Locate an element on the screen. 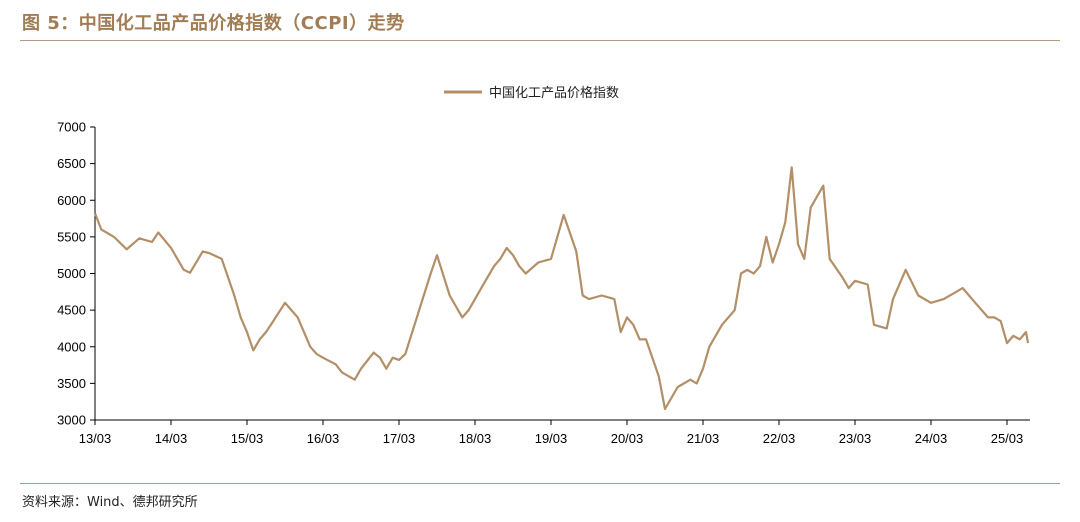  x-tick-label: 24/03 is located at coordinates (931, 438).